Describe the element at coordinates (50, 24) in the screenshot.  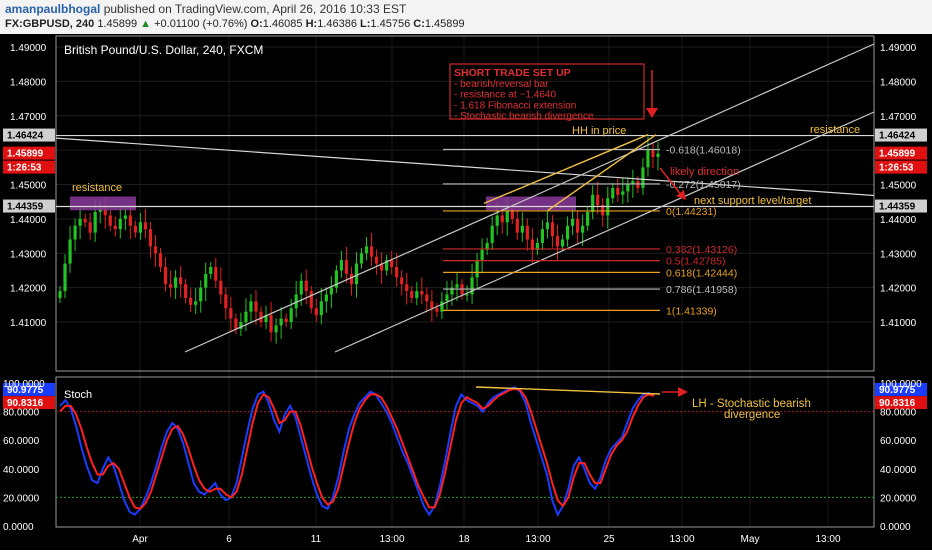
I see `symbol-label: FX:GBPUSD, 240` at that location.